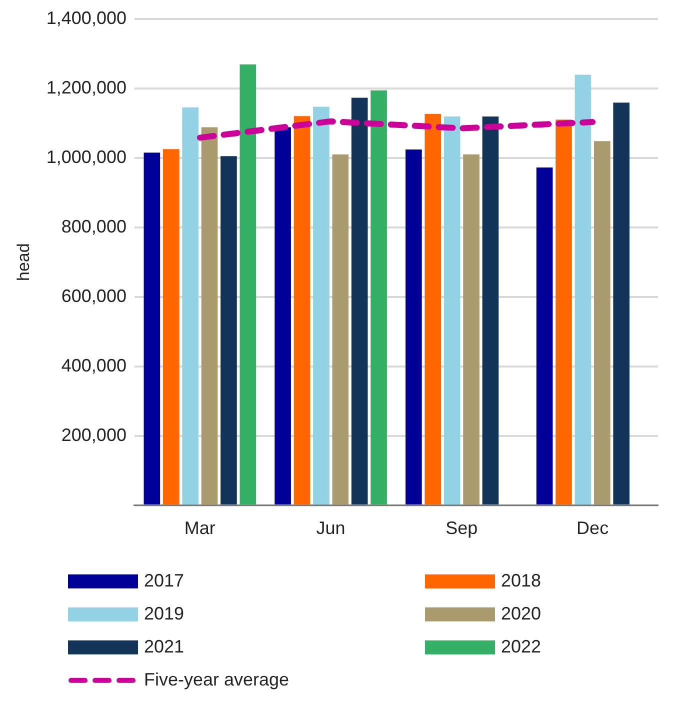 The image size is (688, 703). Describe the element at coordinates (93, 226) in the screenshot. I see `y-tick-label: 800,000` at that location.